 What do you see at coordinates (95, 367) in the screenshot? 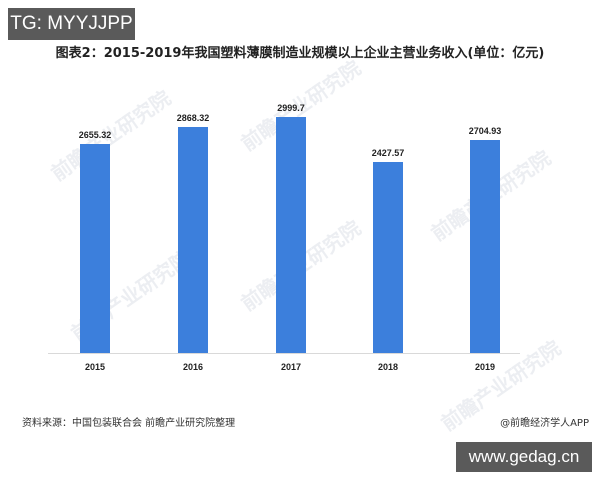
I see `x-tick-label: 2015` at bounding box center [95, 367].